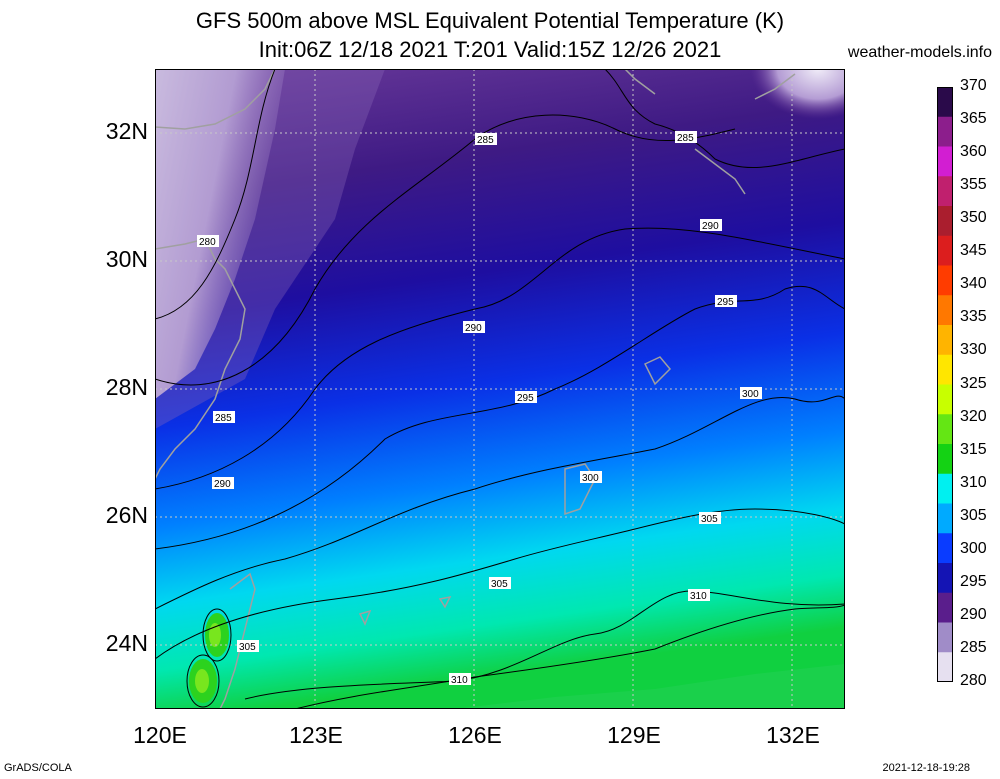 The image size is (1000, 779). What do you see at coordinates (973, 581) in the screenshot?
I see `colorbar-label: 295` at bounding box center [973, 581].